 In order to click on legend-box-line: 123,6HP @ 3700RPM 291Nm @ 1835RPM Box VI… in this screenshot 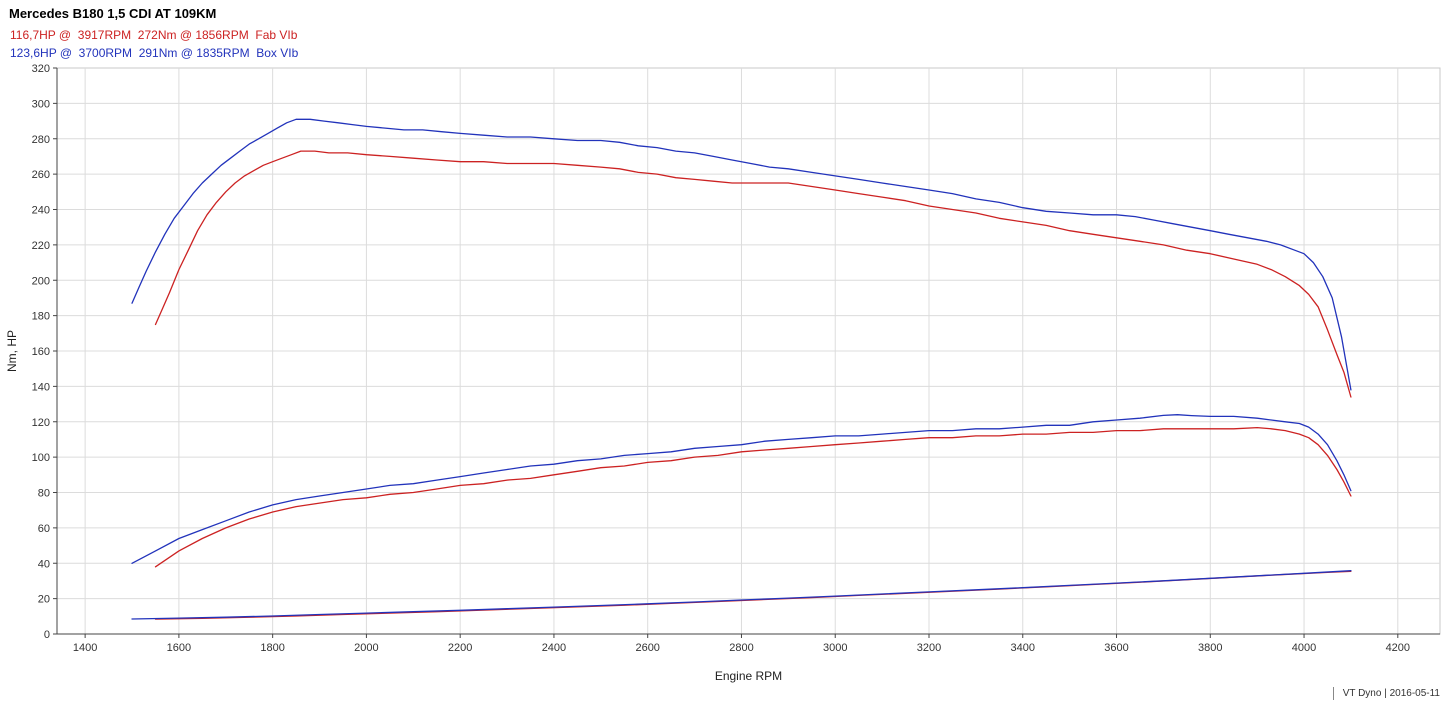, I will do `click(154, 53)`.